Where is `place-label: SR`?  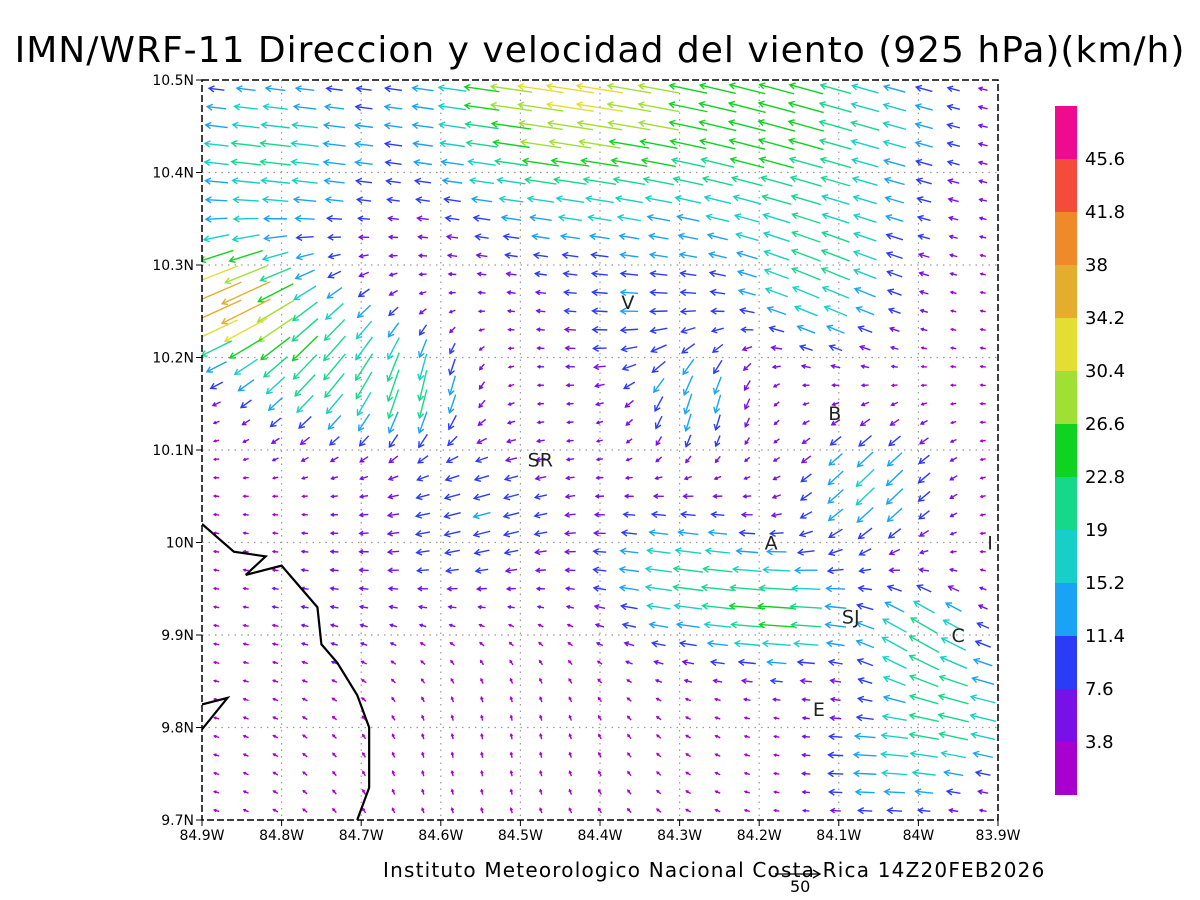
place-label: SR is located at coordinates (540, 460).